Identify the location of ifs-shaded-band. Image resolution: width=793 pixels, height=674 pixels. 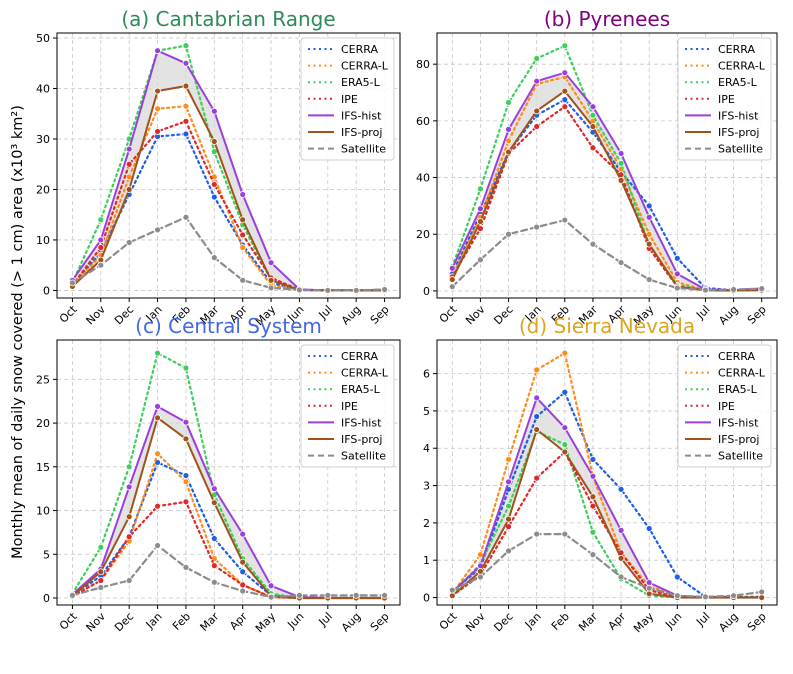
(228, 170).